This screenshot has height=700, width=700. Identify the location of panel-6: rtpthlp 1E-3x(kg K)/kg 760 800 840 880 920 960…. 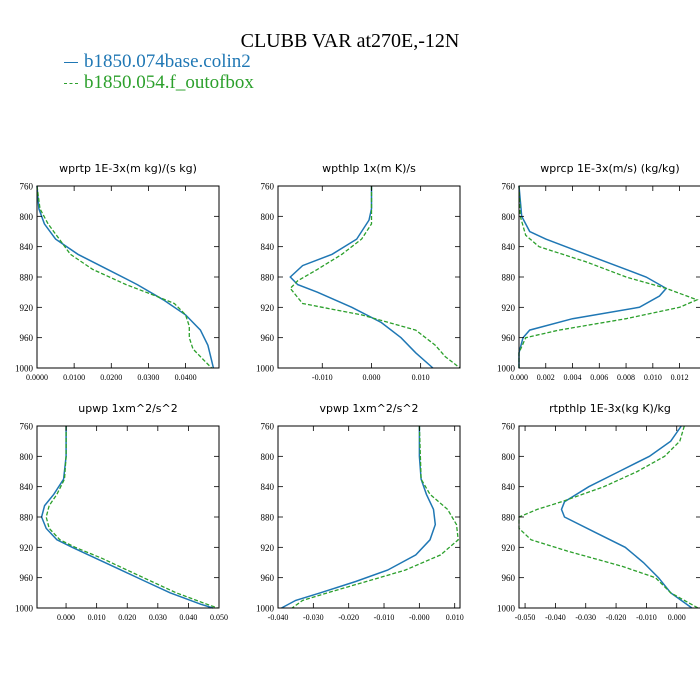
(598, 512).